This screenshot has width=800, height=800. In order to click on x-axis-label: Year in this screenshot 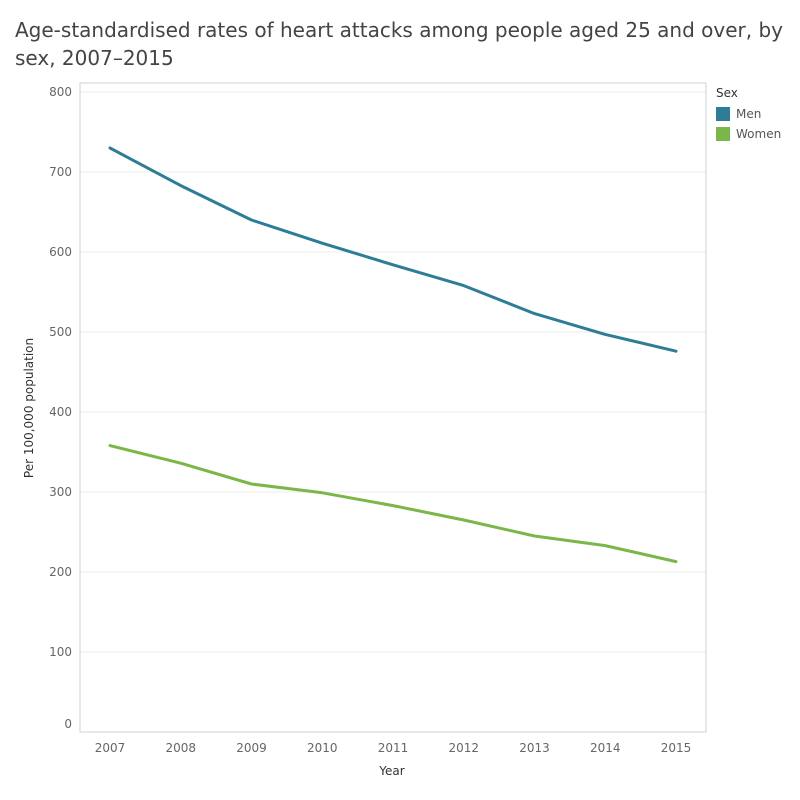, I will do `click(391, 771)`.